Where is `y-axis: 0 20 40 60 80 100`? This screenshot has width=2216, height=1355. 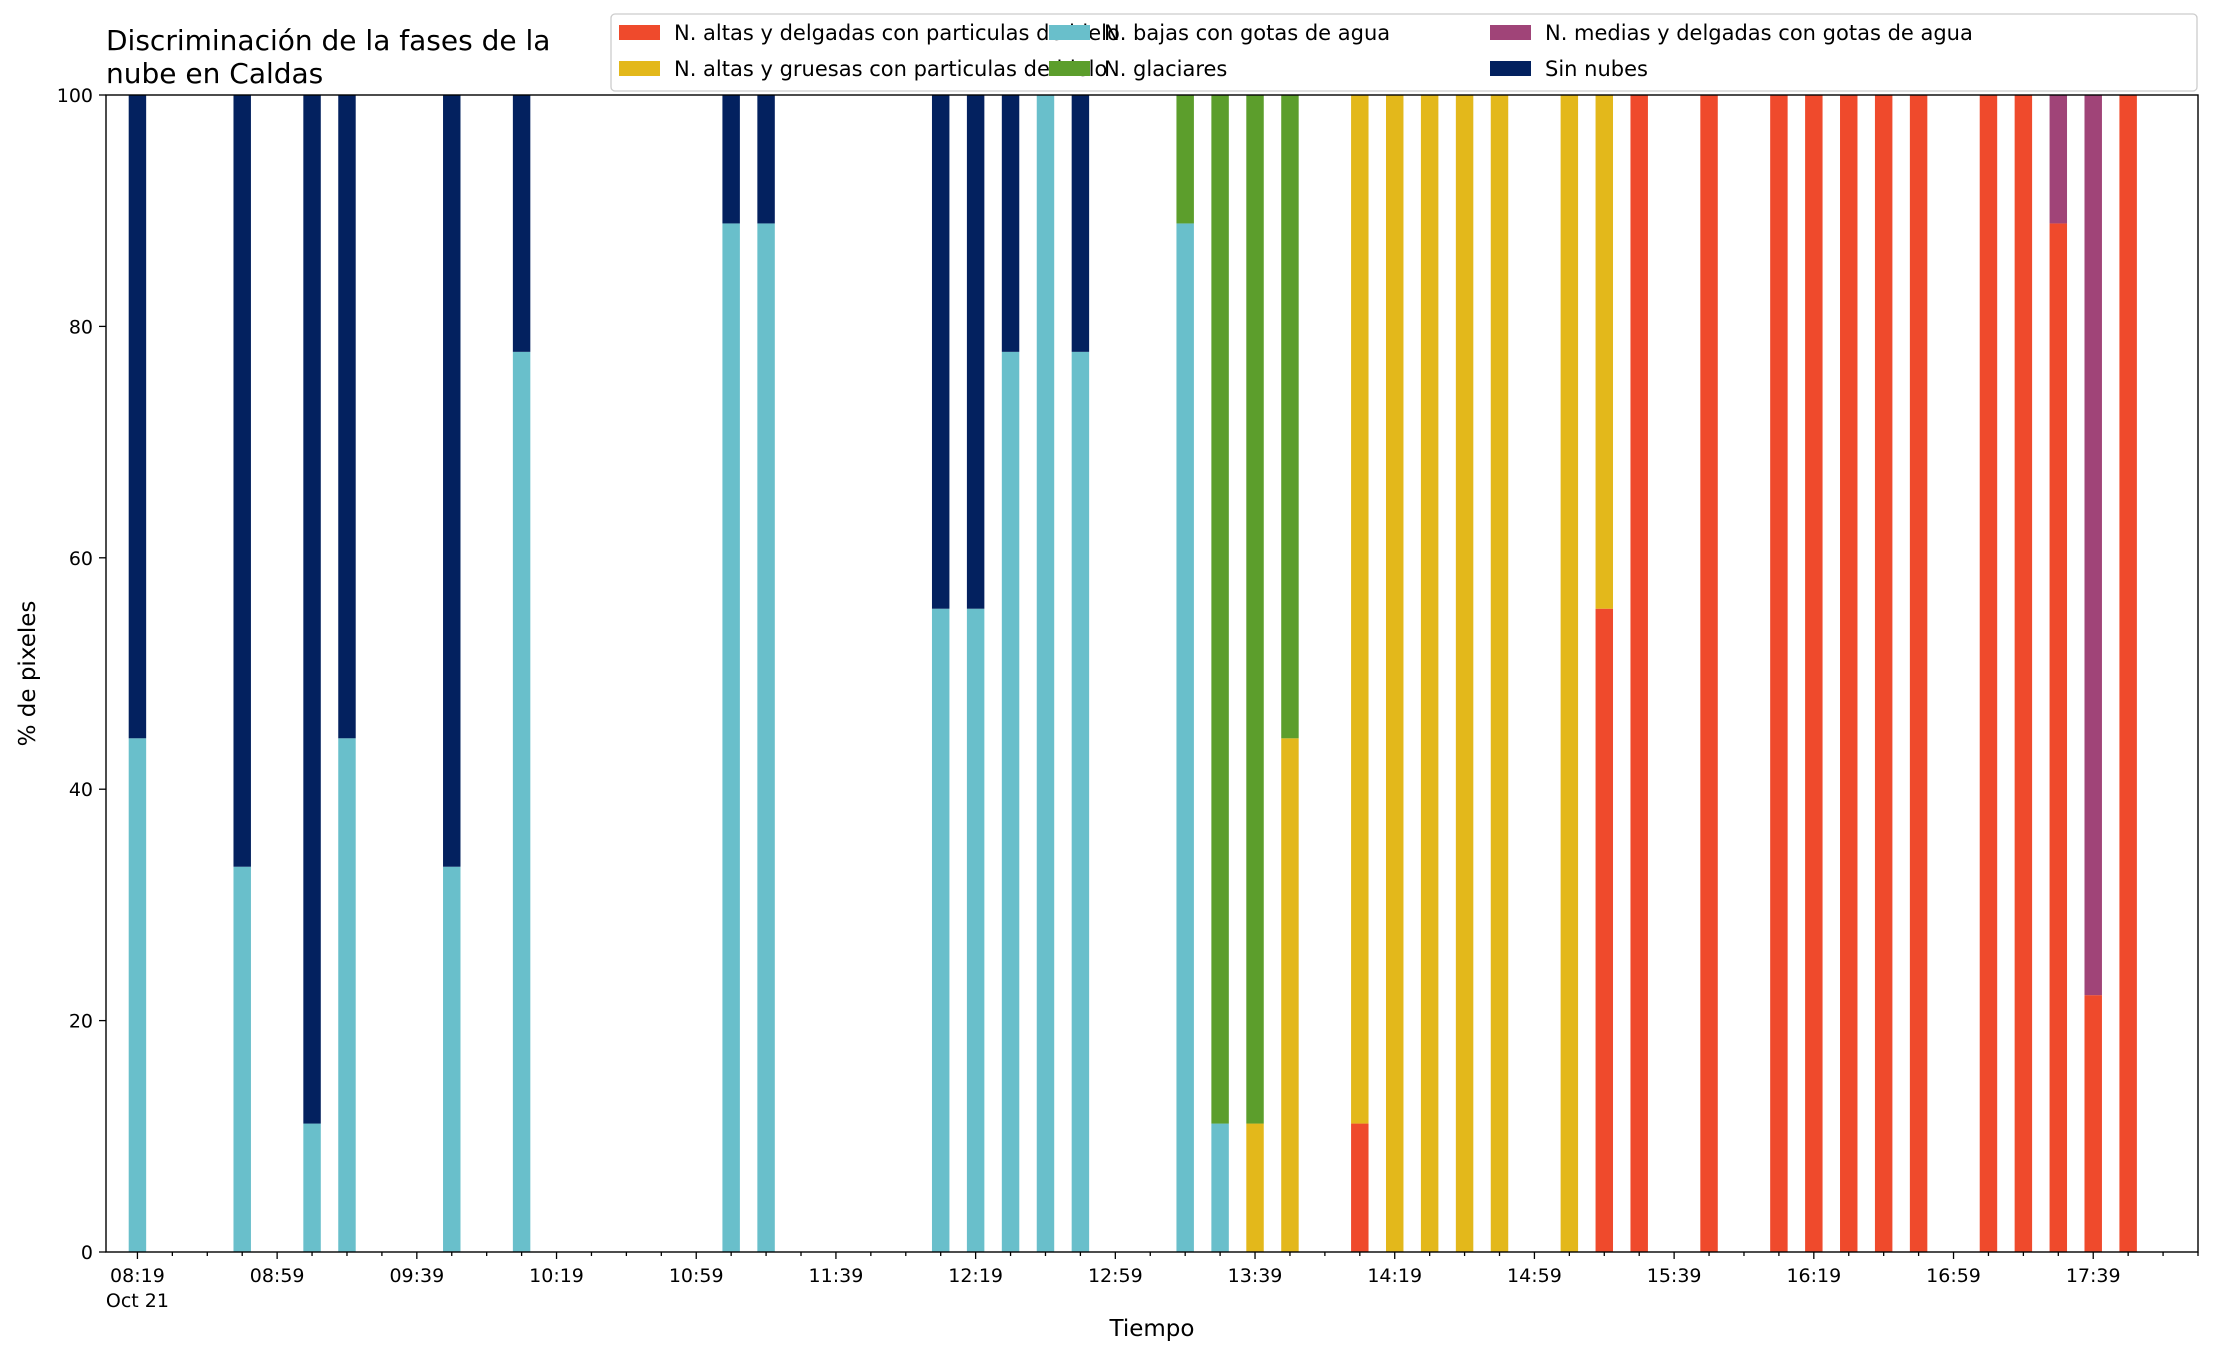 y-axis: 0 20 40 60 80 100 is located at coordinates (81, 674).